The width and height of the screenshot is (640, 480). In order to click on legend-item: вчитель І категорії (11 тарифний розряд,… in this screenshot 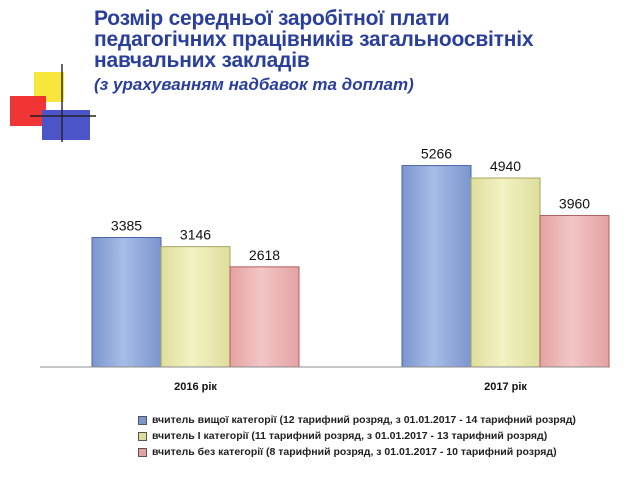, I will do `click(357, 436)`.